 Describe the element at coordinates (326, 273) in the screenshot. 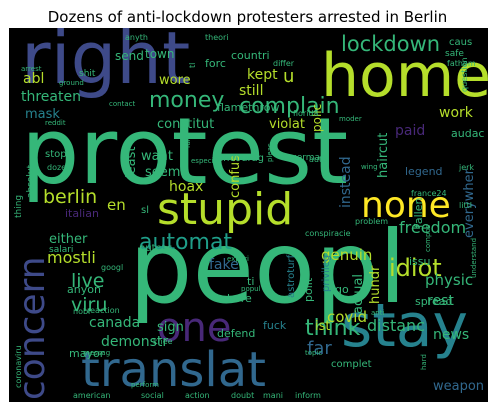

I see `word-privileg: privileg` at that location.